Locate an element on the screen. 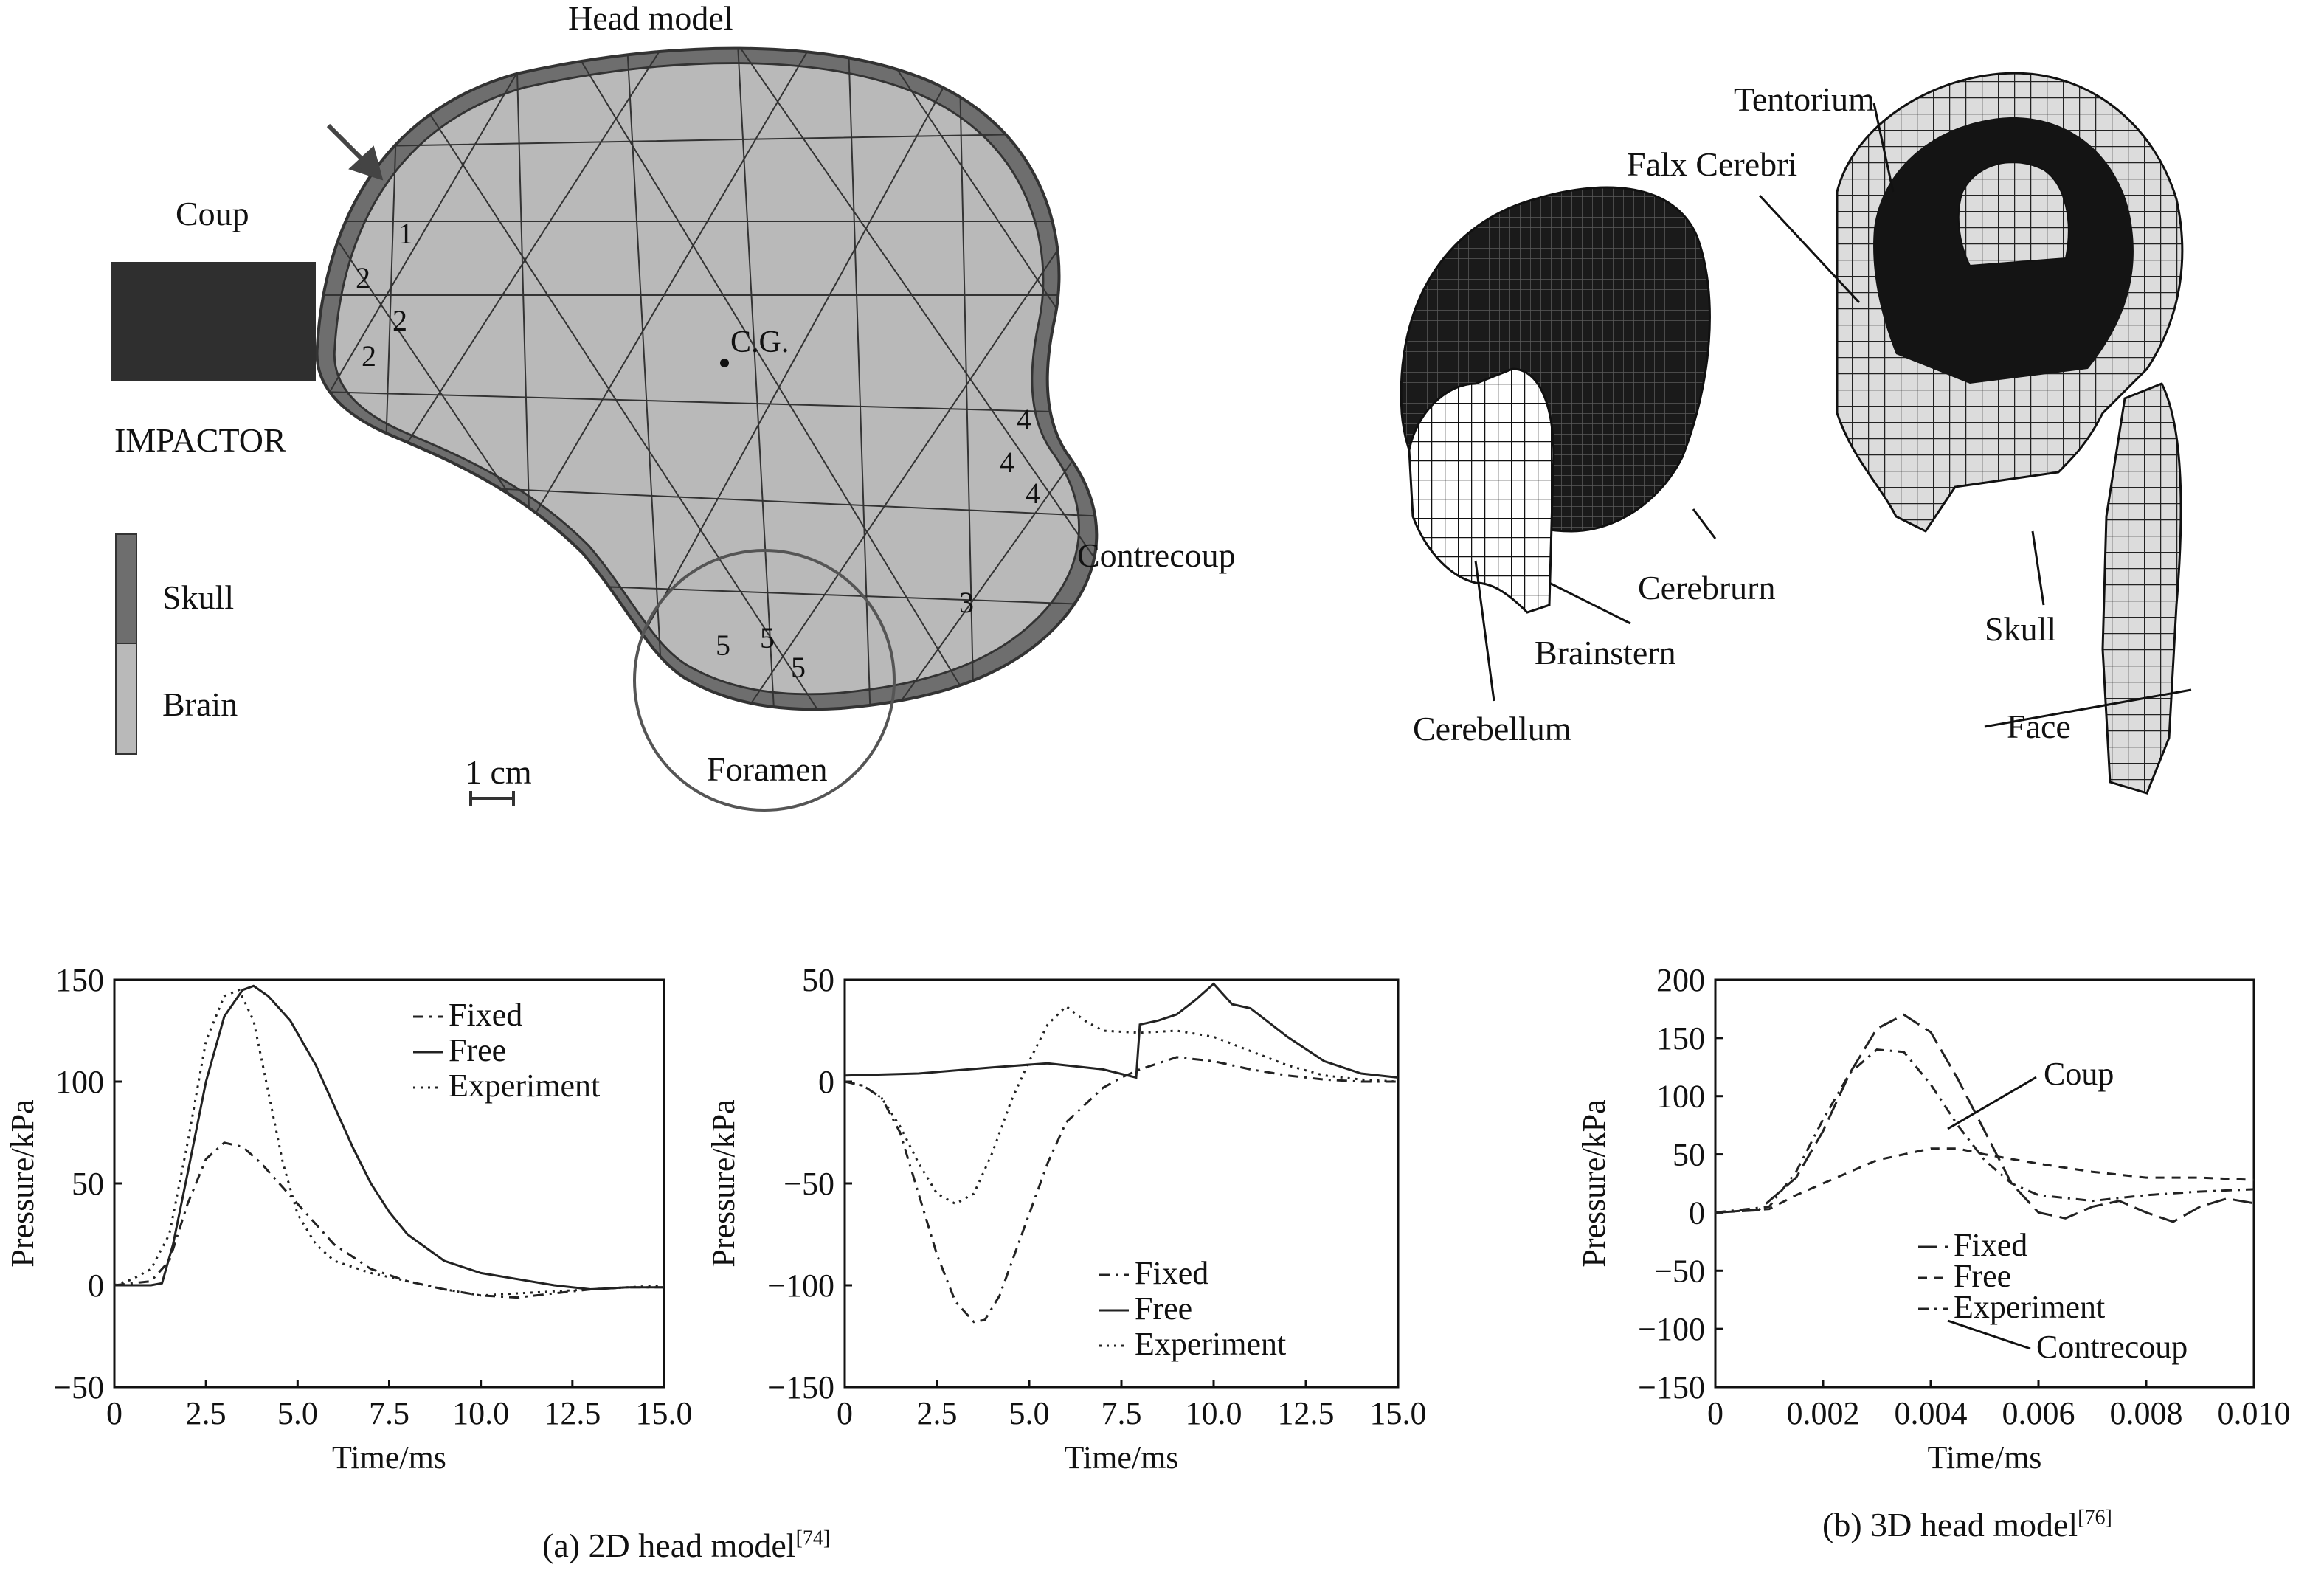 The image size is (2324, 1573). y-tick-label: 200 is located at coordinates (1680, 980).